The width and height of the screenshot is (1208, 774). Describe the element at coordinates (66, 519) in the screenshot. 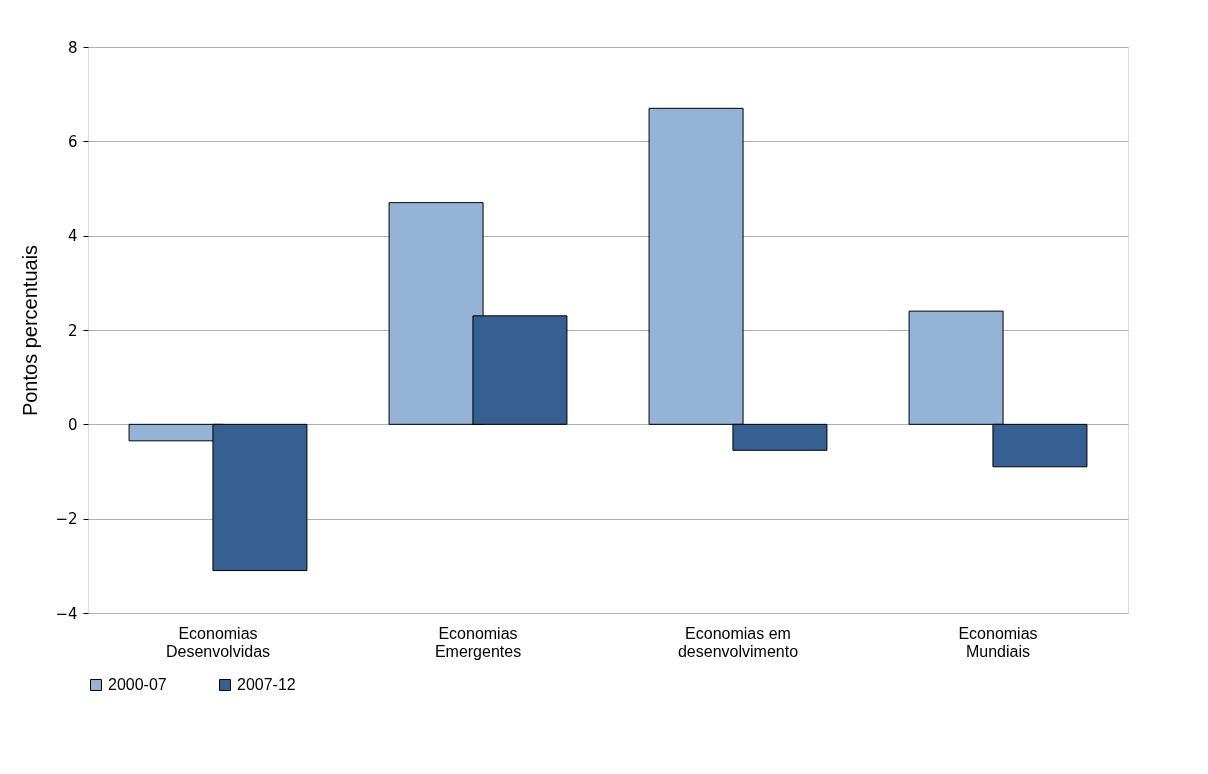

I see `y-tick-label: −2` at that location.